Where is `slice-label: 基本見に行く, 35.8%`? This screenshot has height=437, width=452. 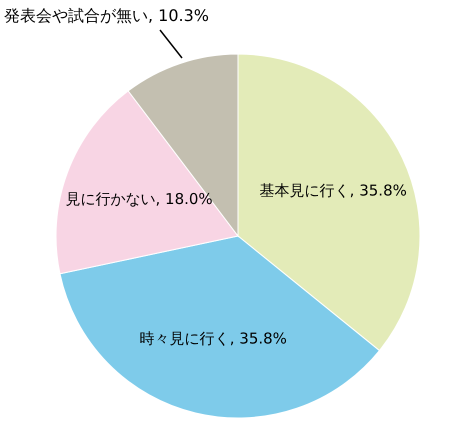
slice-label: 基本見に行く, 35.8% is located at coordinates (333, 191).